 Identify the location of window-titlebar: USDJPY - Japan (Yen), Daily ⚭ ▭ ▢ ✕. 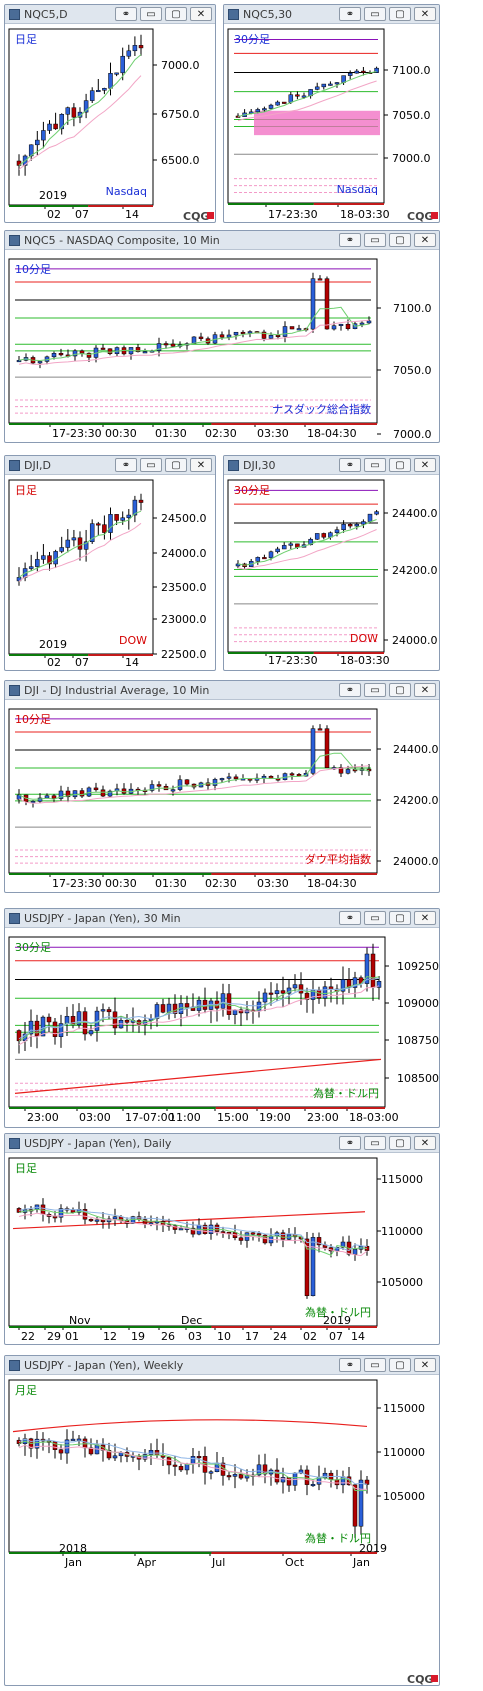
(222, 1143).